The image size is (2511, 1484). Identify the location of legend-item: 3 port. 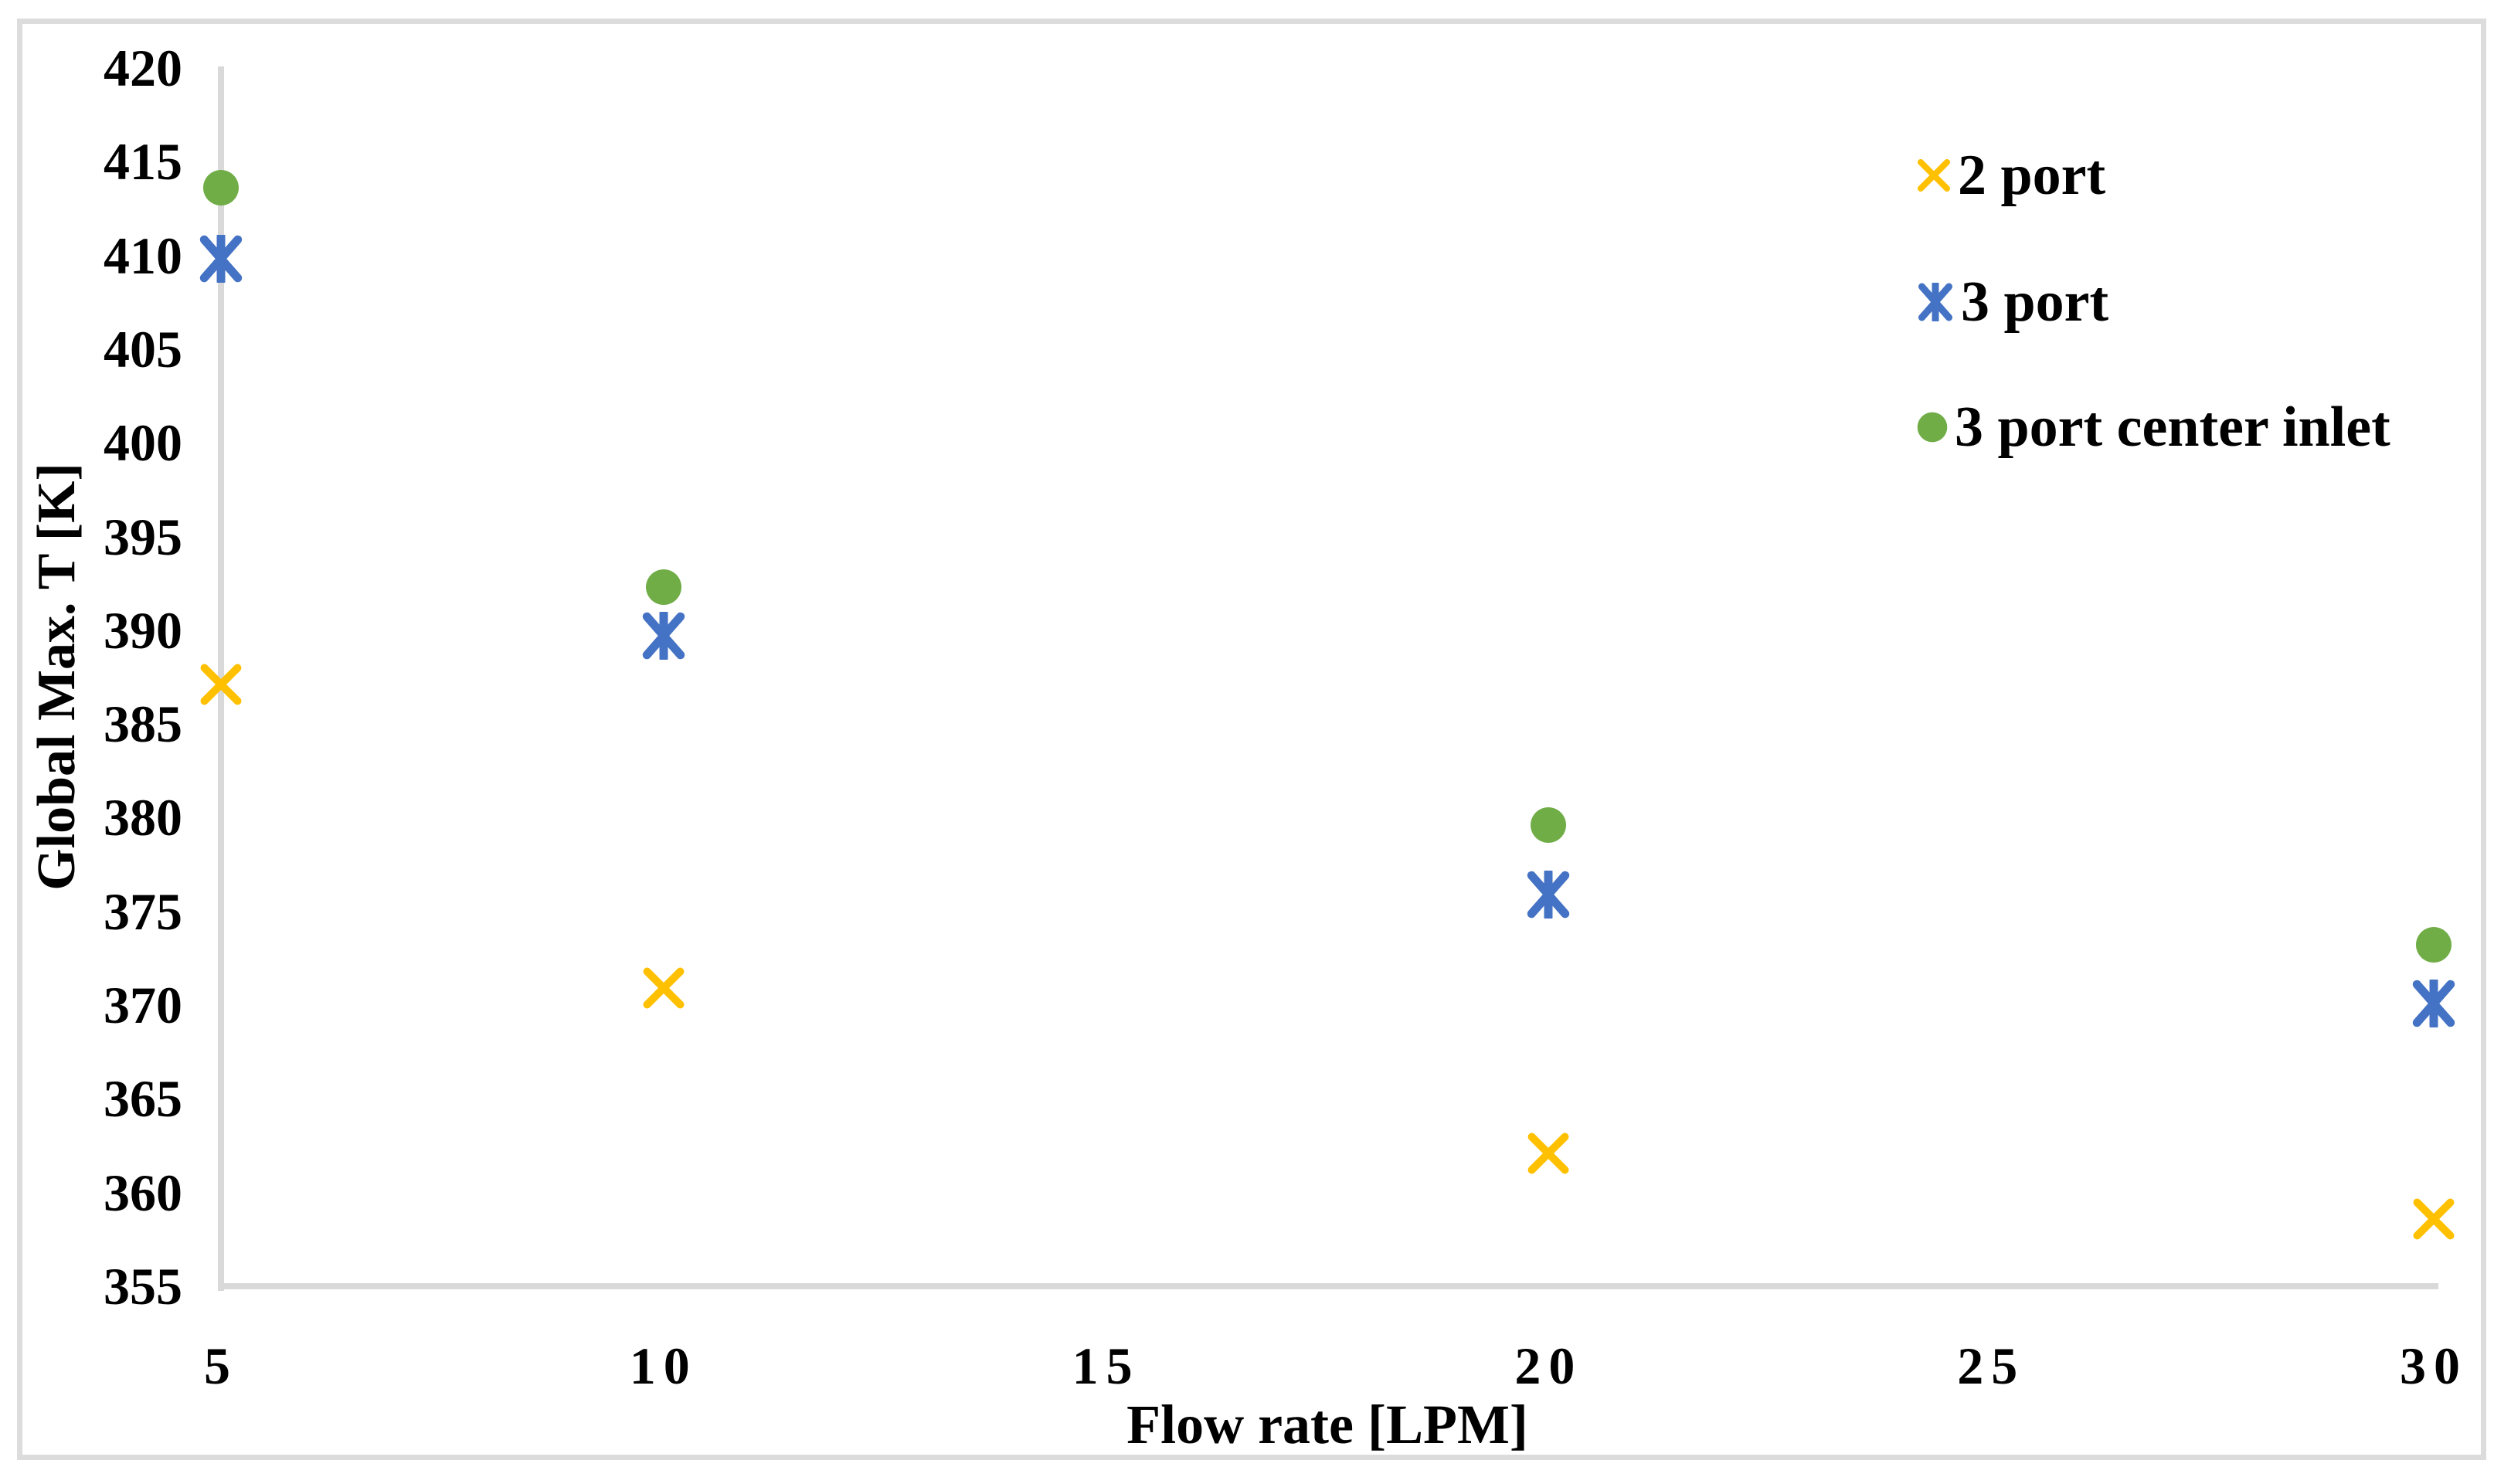
(2012, 302).